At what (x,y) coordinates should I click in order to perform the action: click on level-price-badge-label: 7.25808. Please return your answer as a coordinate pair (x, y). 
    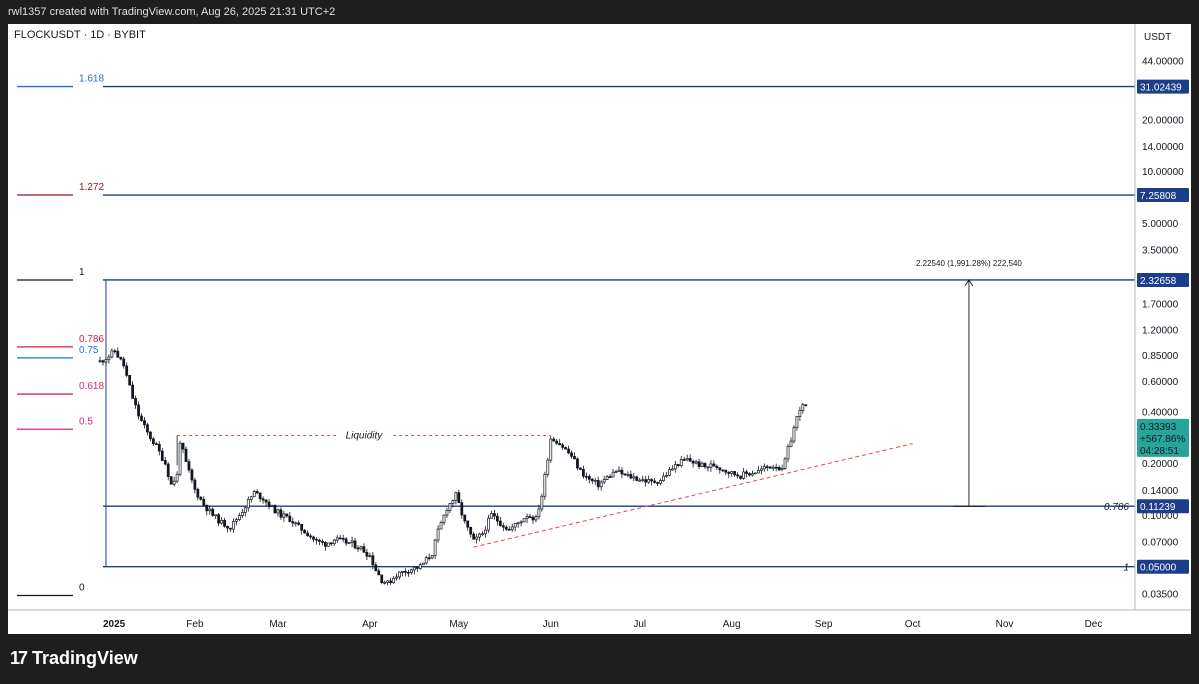
    Looking at the image, I should click on (1158, 196).